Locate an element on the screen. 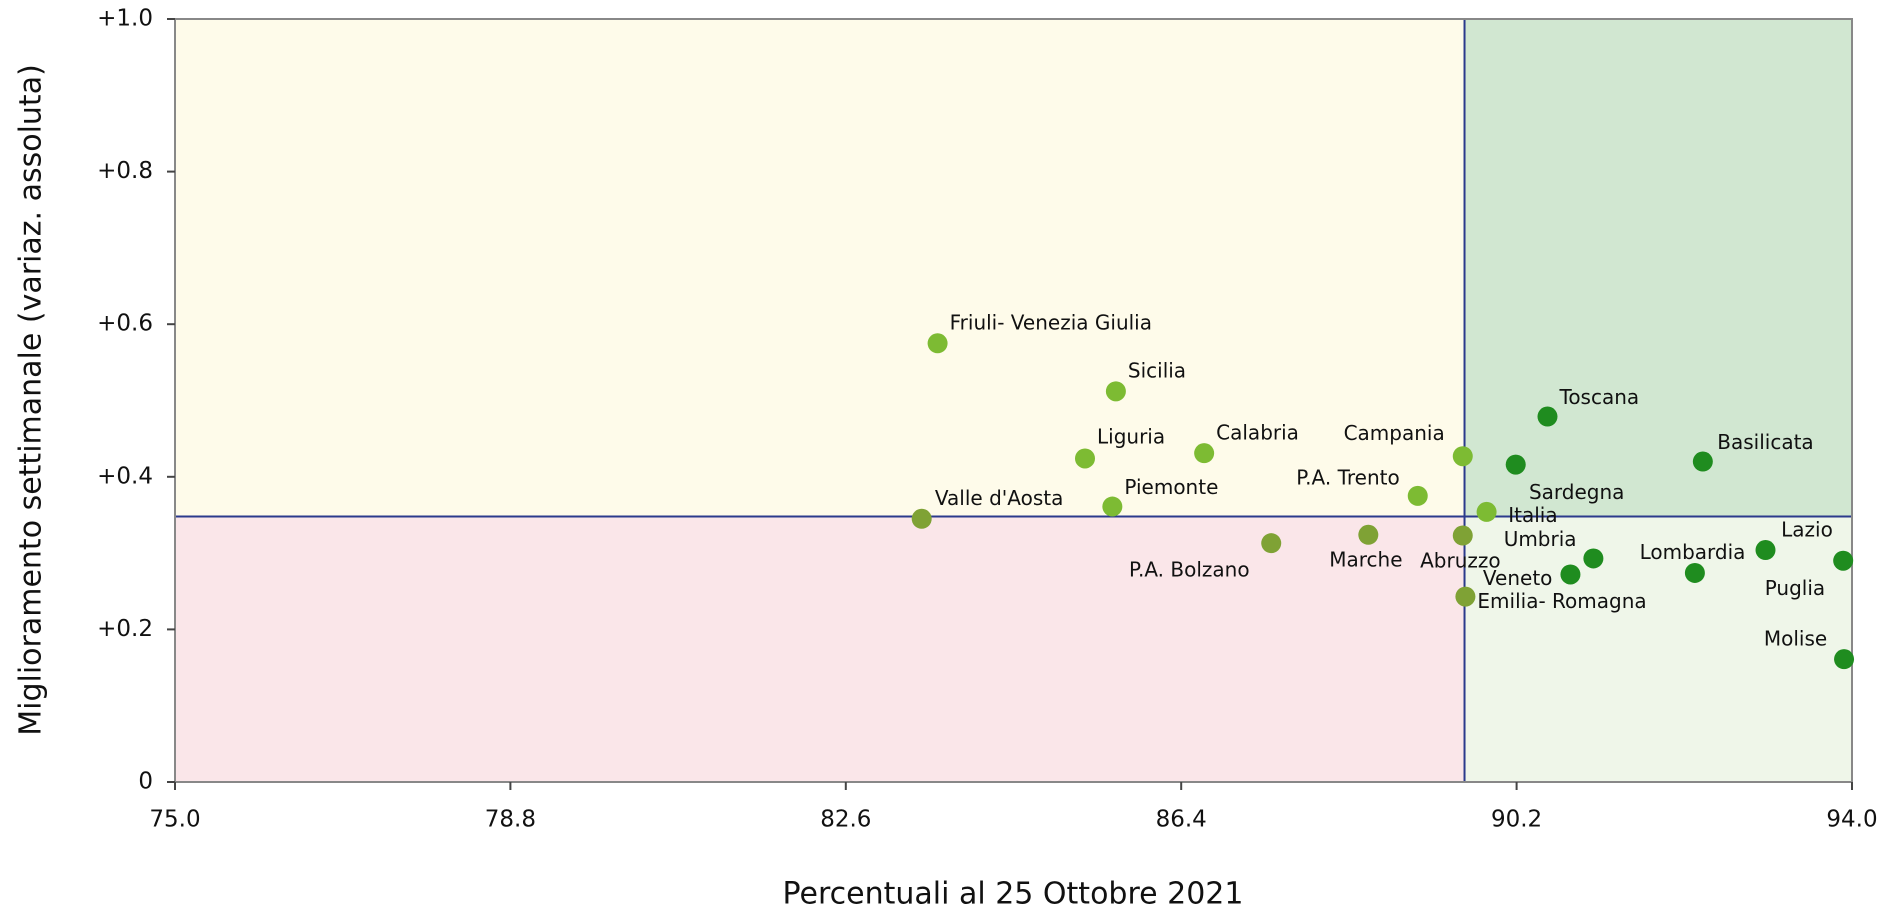 The width and height of the screenshot is (1885, 916). x-tick-label: 82.6 is located at coordinates (845, 820).